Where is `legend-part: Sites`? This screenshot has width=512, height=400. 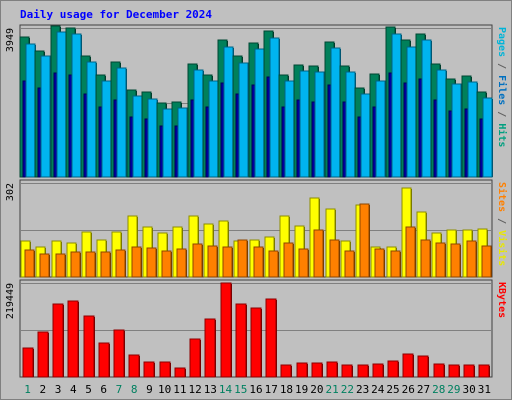
legend-part: Sites is located at coordinates (502, 197).